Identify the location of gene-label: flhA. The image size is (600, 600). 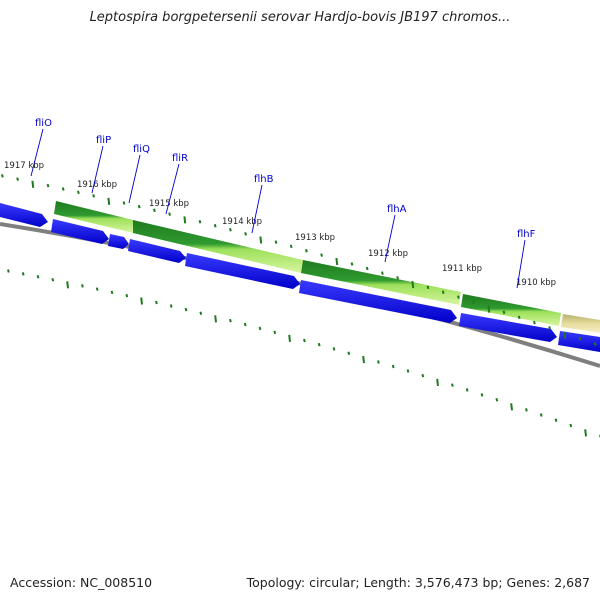
(397, 209).